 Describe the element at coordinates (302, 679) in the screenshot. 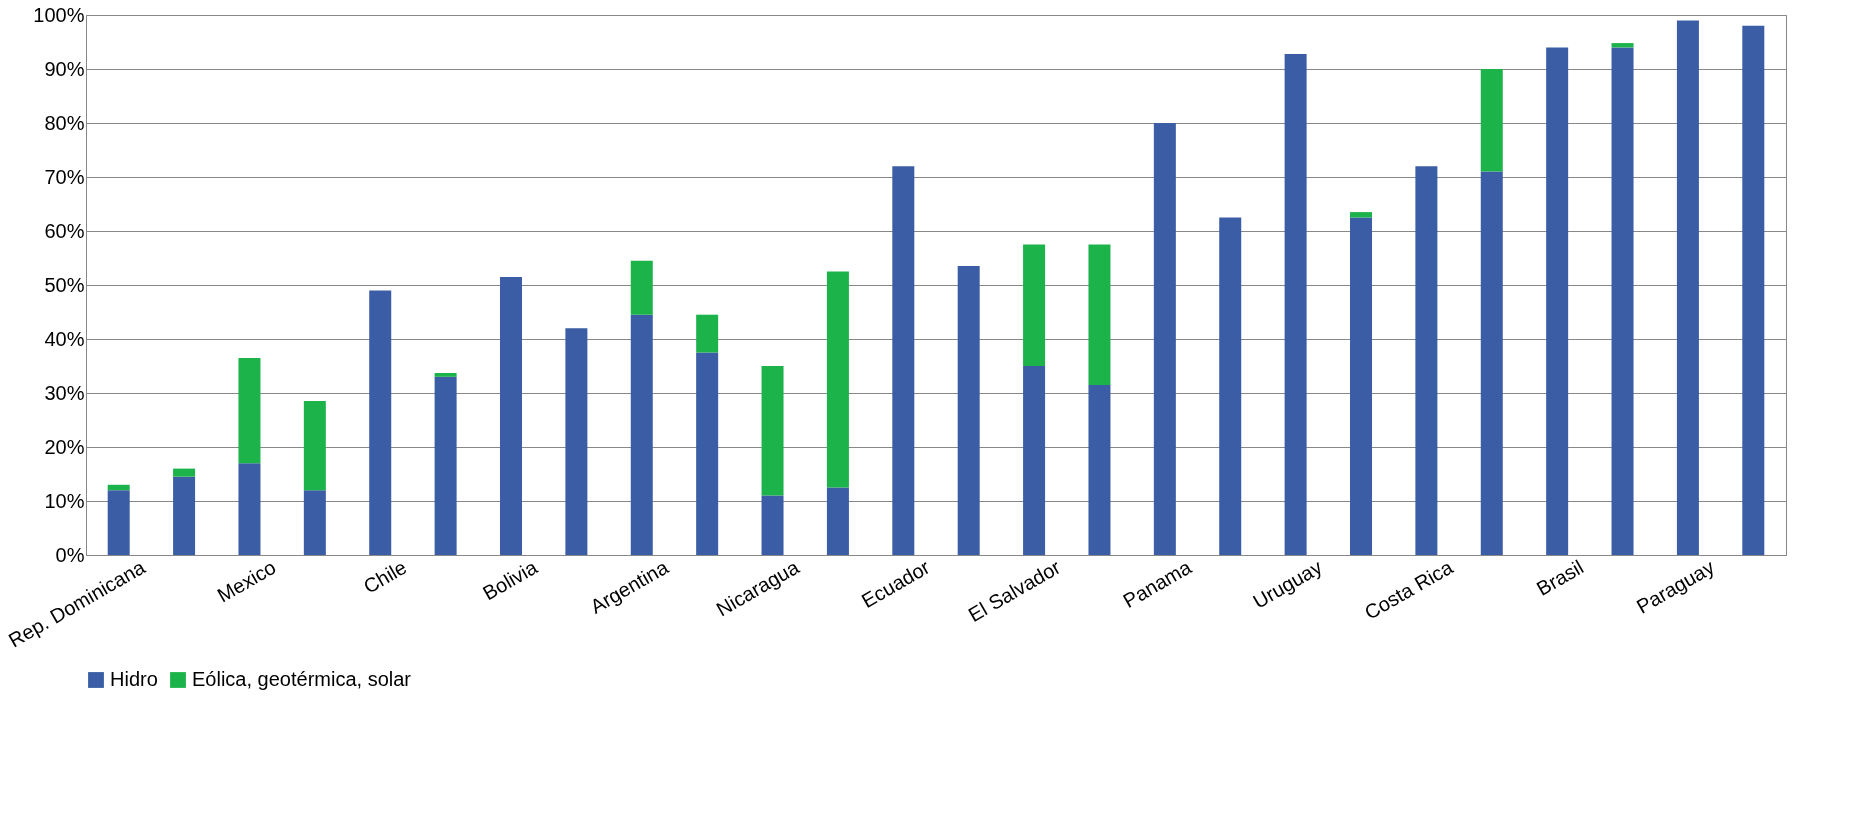

I see `legend-label: Eólica, geotérmica, solar` at that location.